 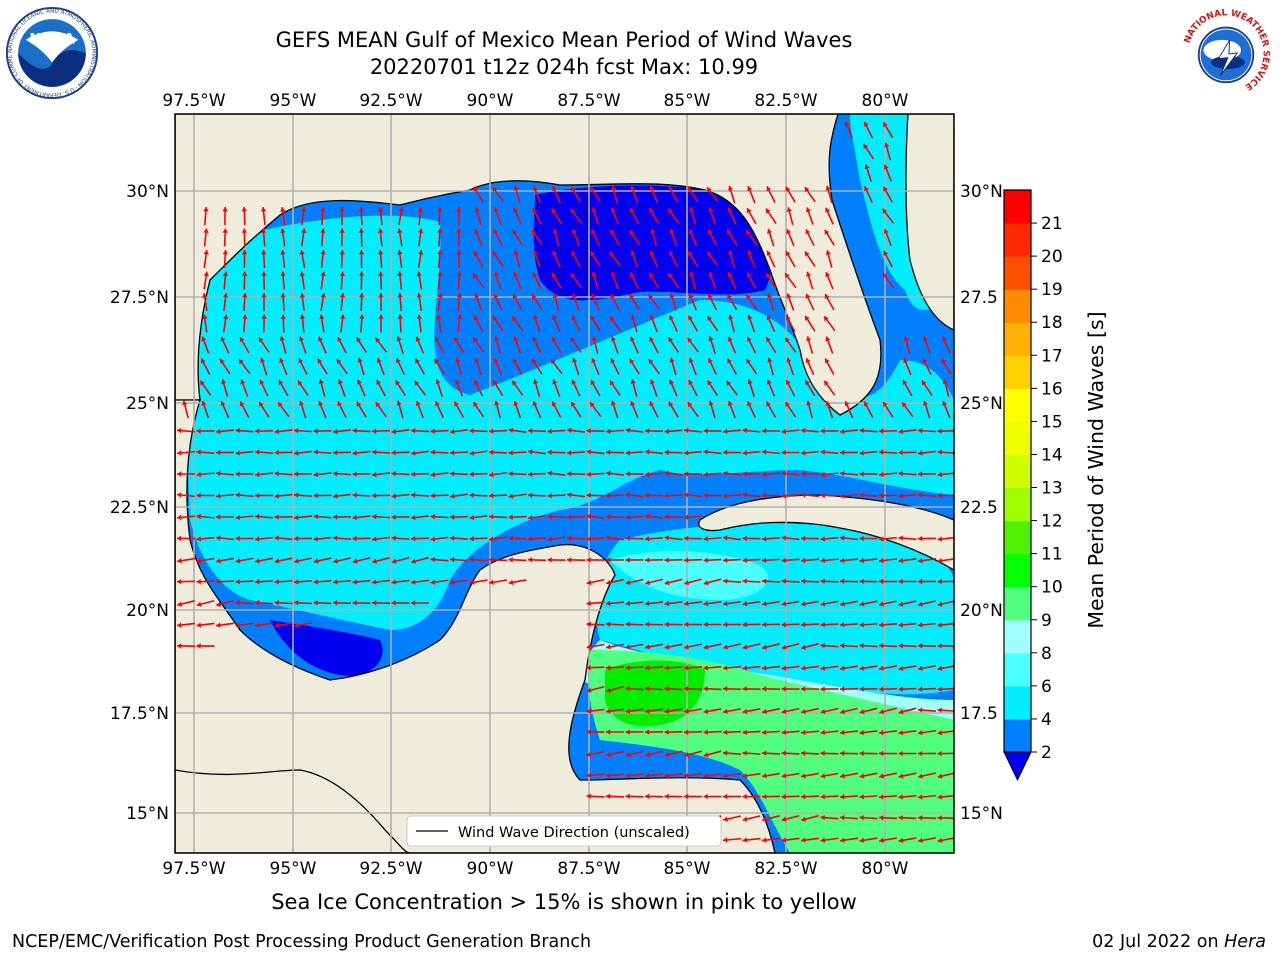 What do you see at coordinates (193, 101) in the screenshot?
I see `lon-label-top: 97.5°W` at bounding box center [193, 101].